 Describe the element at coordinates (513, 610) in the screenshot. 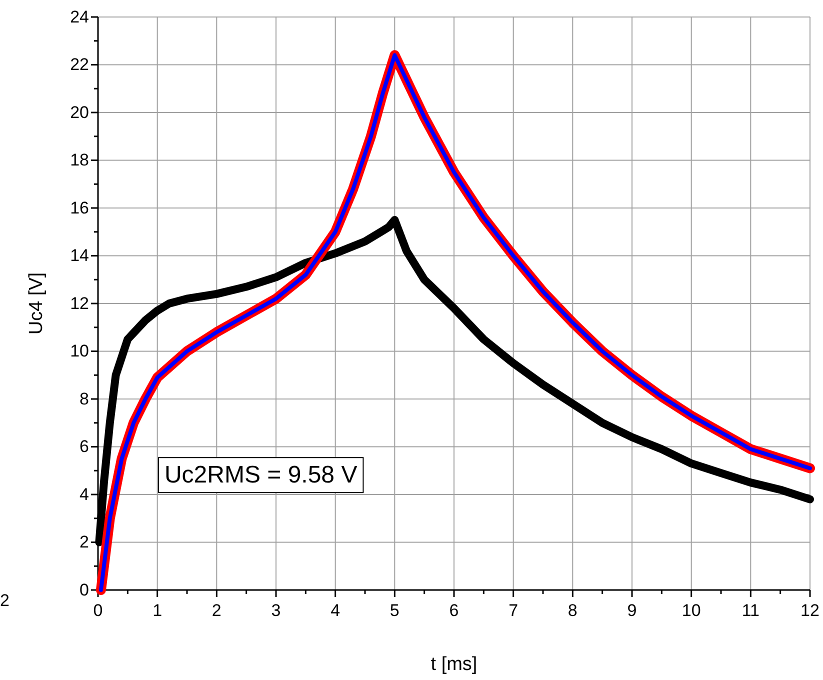

I see `x-tick-label: 7` at that location.